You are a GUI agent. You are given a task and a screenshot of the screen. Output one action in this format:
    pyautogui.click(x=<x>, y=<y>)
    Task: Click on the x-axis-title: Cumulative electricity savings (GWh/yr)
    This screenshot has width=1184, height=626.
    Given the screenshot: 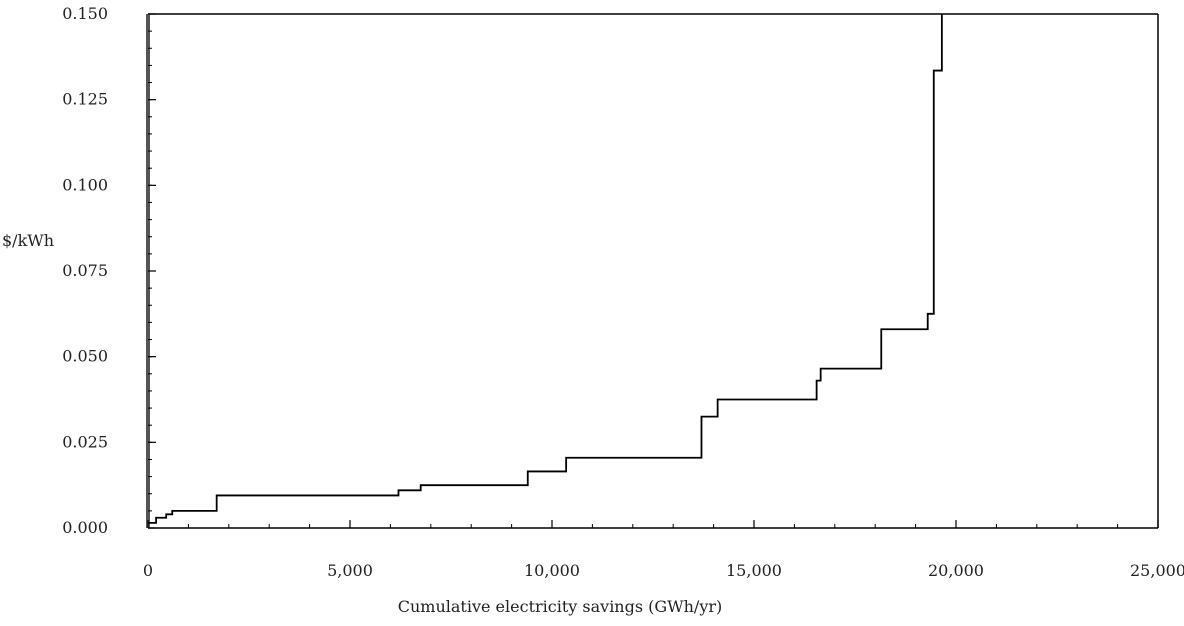 What is the action you would take?
    pyautogui.click(x=560, y=606)
    